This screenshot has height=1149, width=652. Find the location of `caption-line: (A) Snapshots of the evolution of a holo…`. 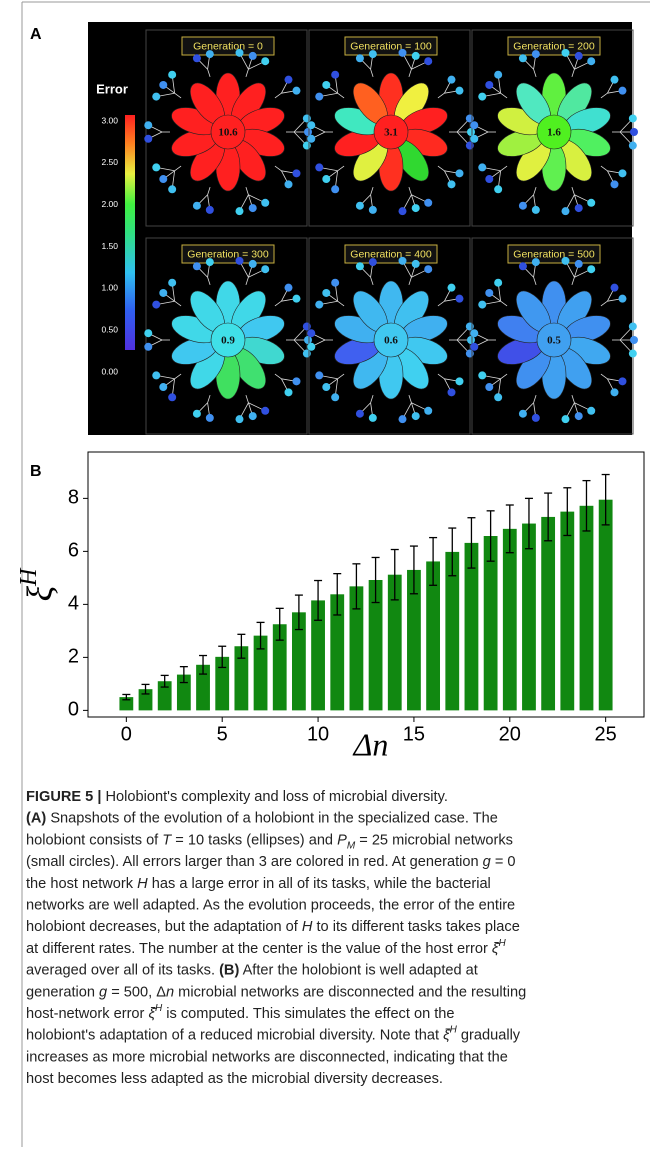

caption-line: (A) Snapshots of the evolution of a holo… is located at coordinates (262, 819).